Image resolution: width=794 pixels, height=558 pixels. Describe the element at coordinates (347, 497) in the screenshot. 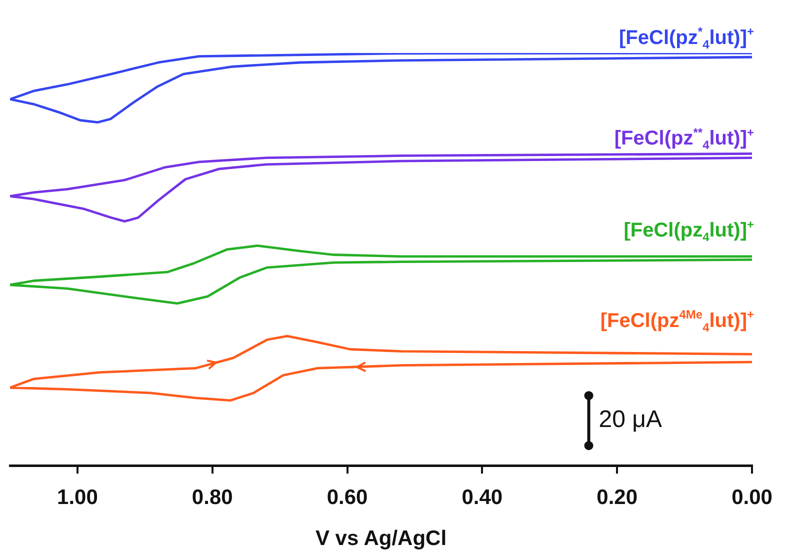

I see `x-tick-label: 0.60` at that location.